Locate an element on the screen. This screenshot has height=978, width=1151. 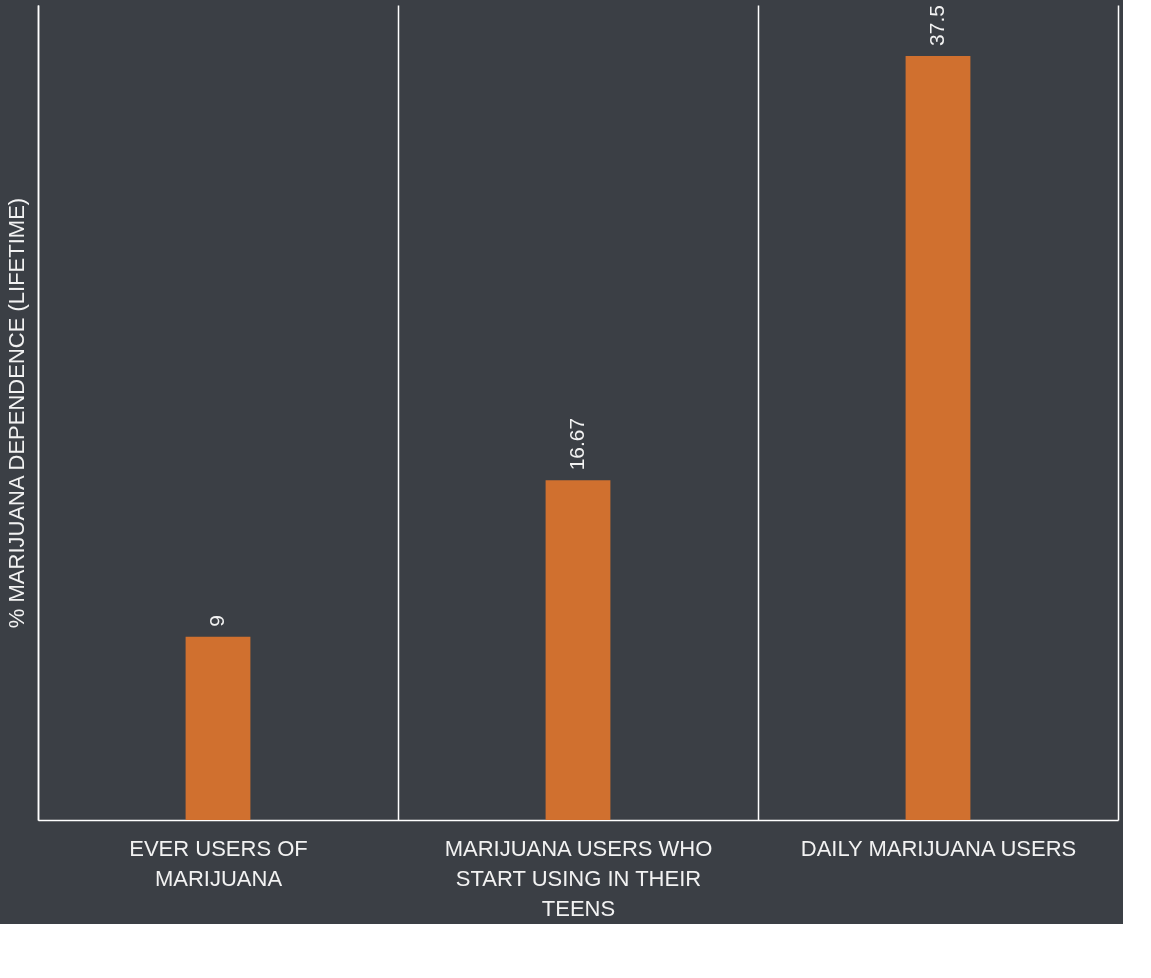
data-label: 9 is located at coordinates (216, 620).